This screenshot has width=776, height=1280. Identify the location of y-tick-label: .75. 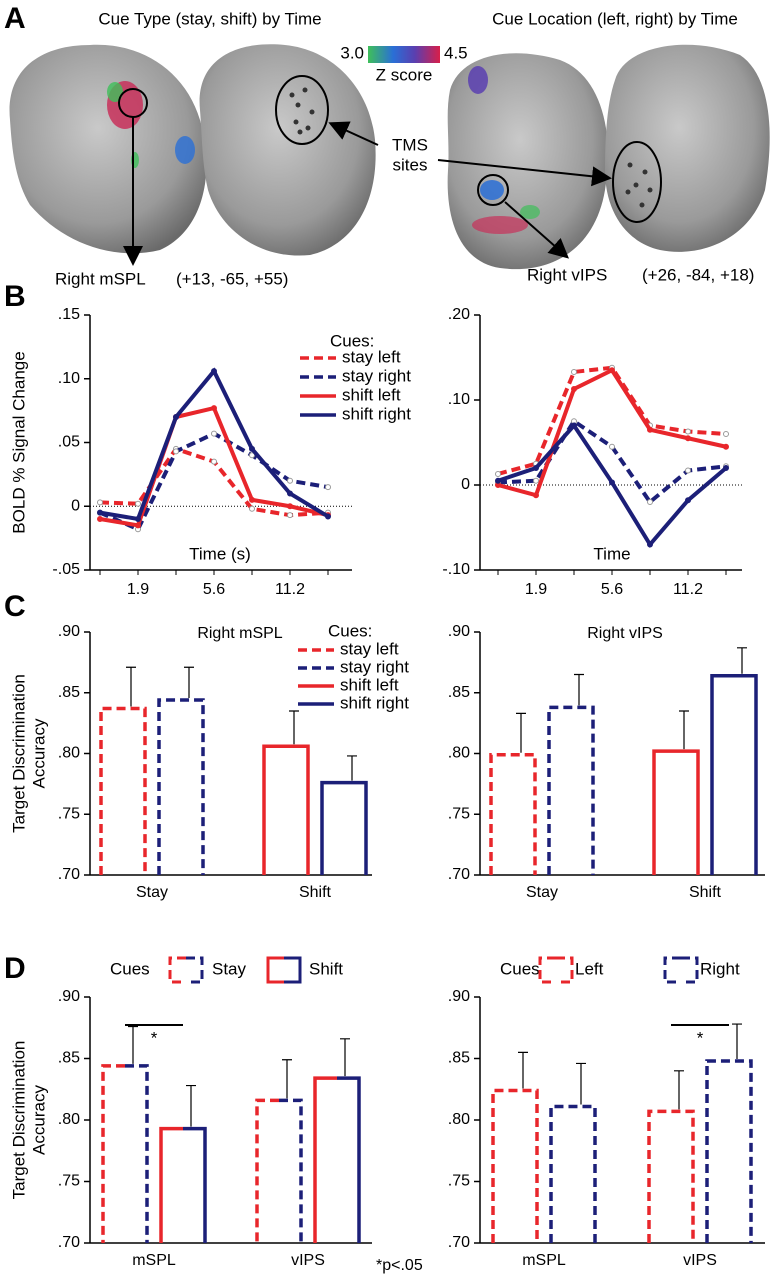
(459, 813).